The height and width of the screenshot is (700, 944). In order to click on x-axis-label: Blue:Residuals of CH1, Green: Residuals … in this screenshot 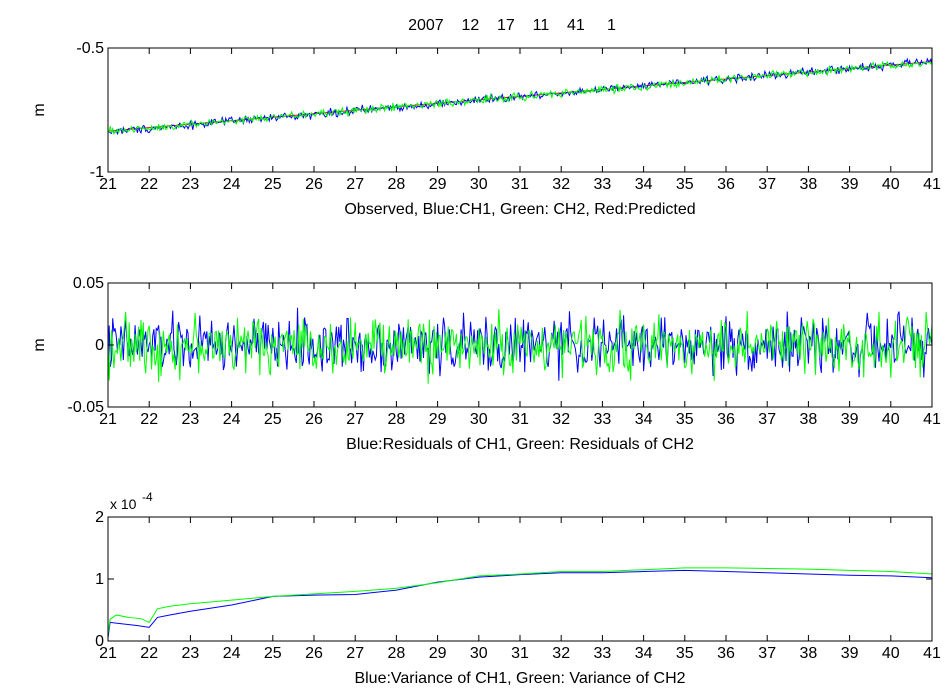, I will do `click(520, 444)`.